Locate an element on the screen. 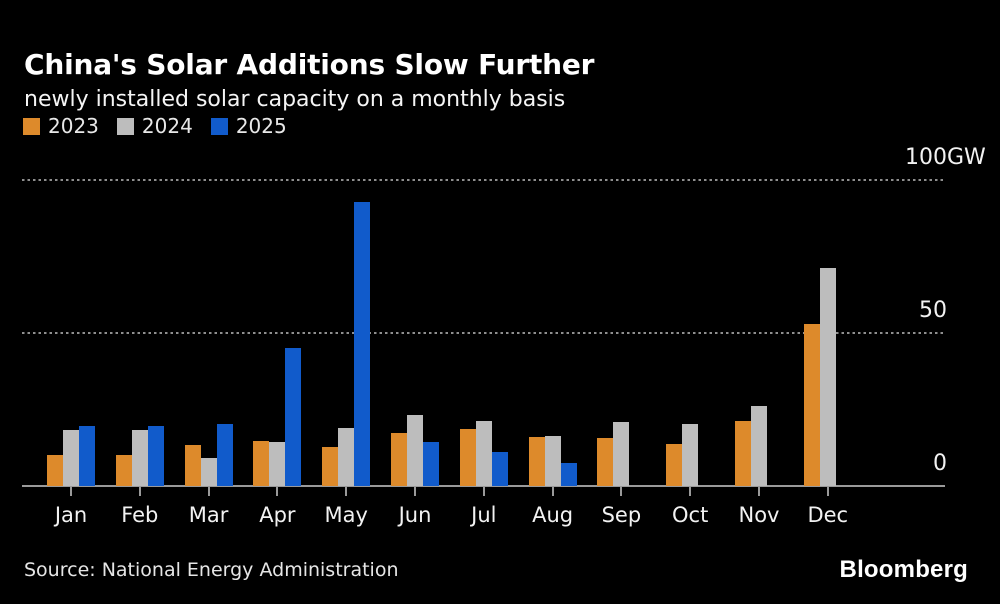 This screenshot has width=1000, height=604. x-axis-label-Nov: Nov is located at coordinates (759, 515).